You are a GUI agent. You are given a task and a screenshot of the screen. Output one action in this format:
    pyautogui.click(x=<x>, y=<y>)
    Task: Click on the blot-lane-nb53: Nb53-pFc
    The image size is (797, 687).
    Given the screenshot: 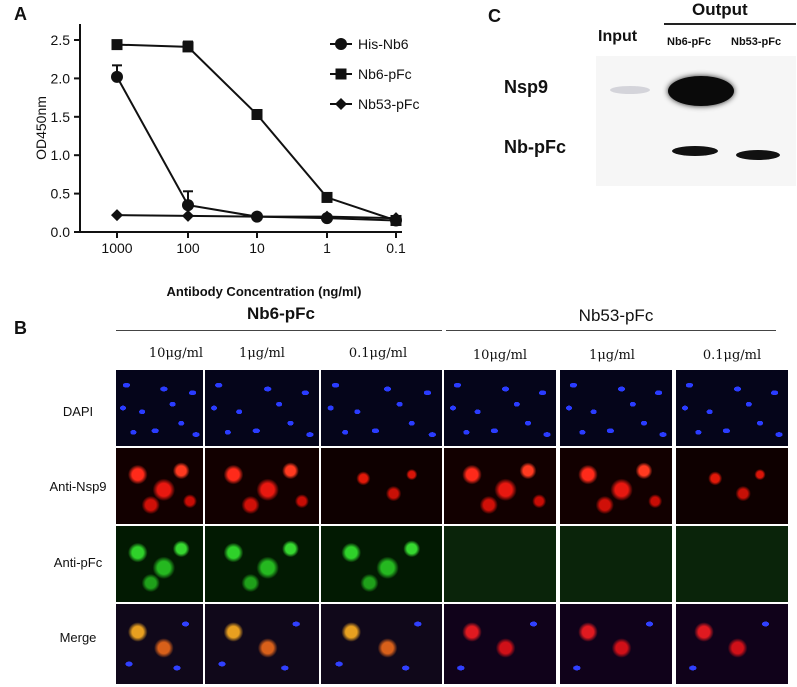 What is the action you would take?
    pyautogui.click(x=756, y=42)
    